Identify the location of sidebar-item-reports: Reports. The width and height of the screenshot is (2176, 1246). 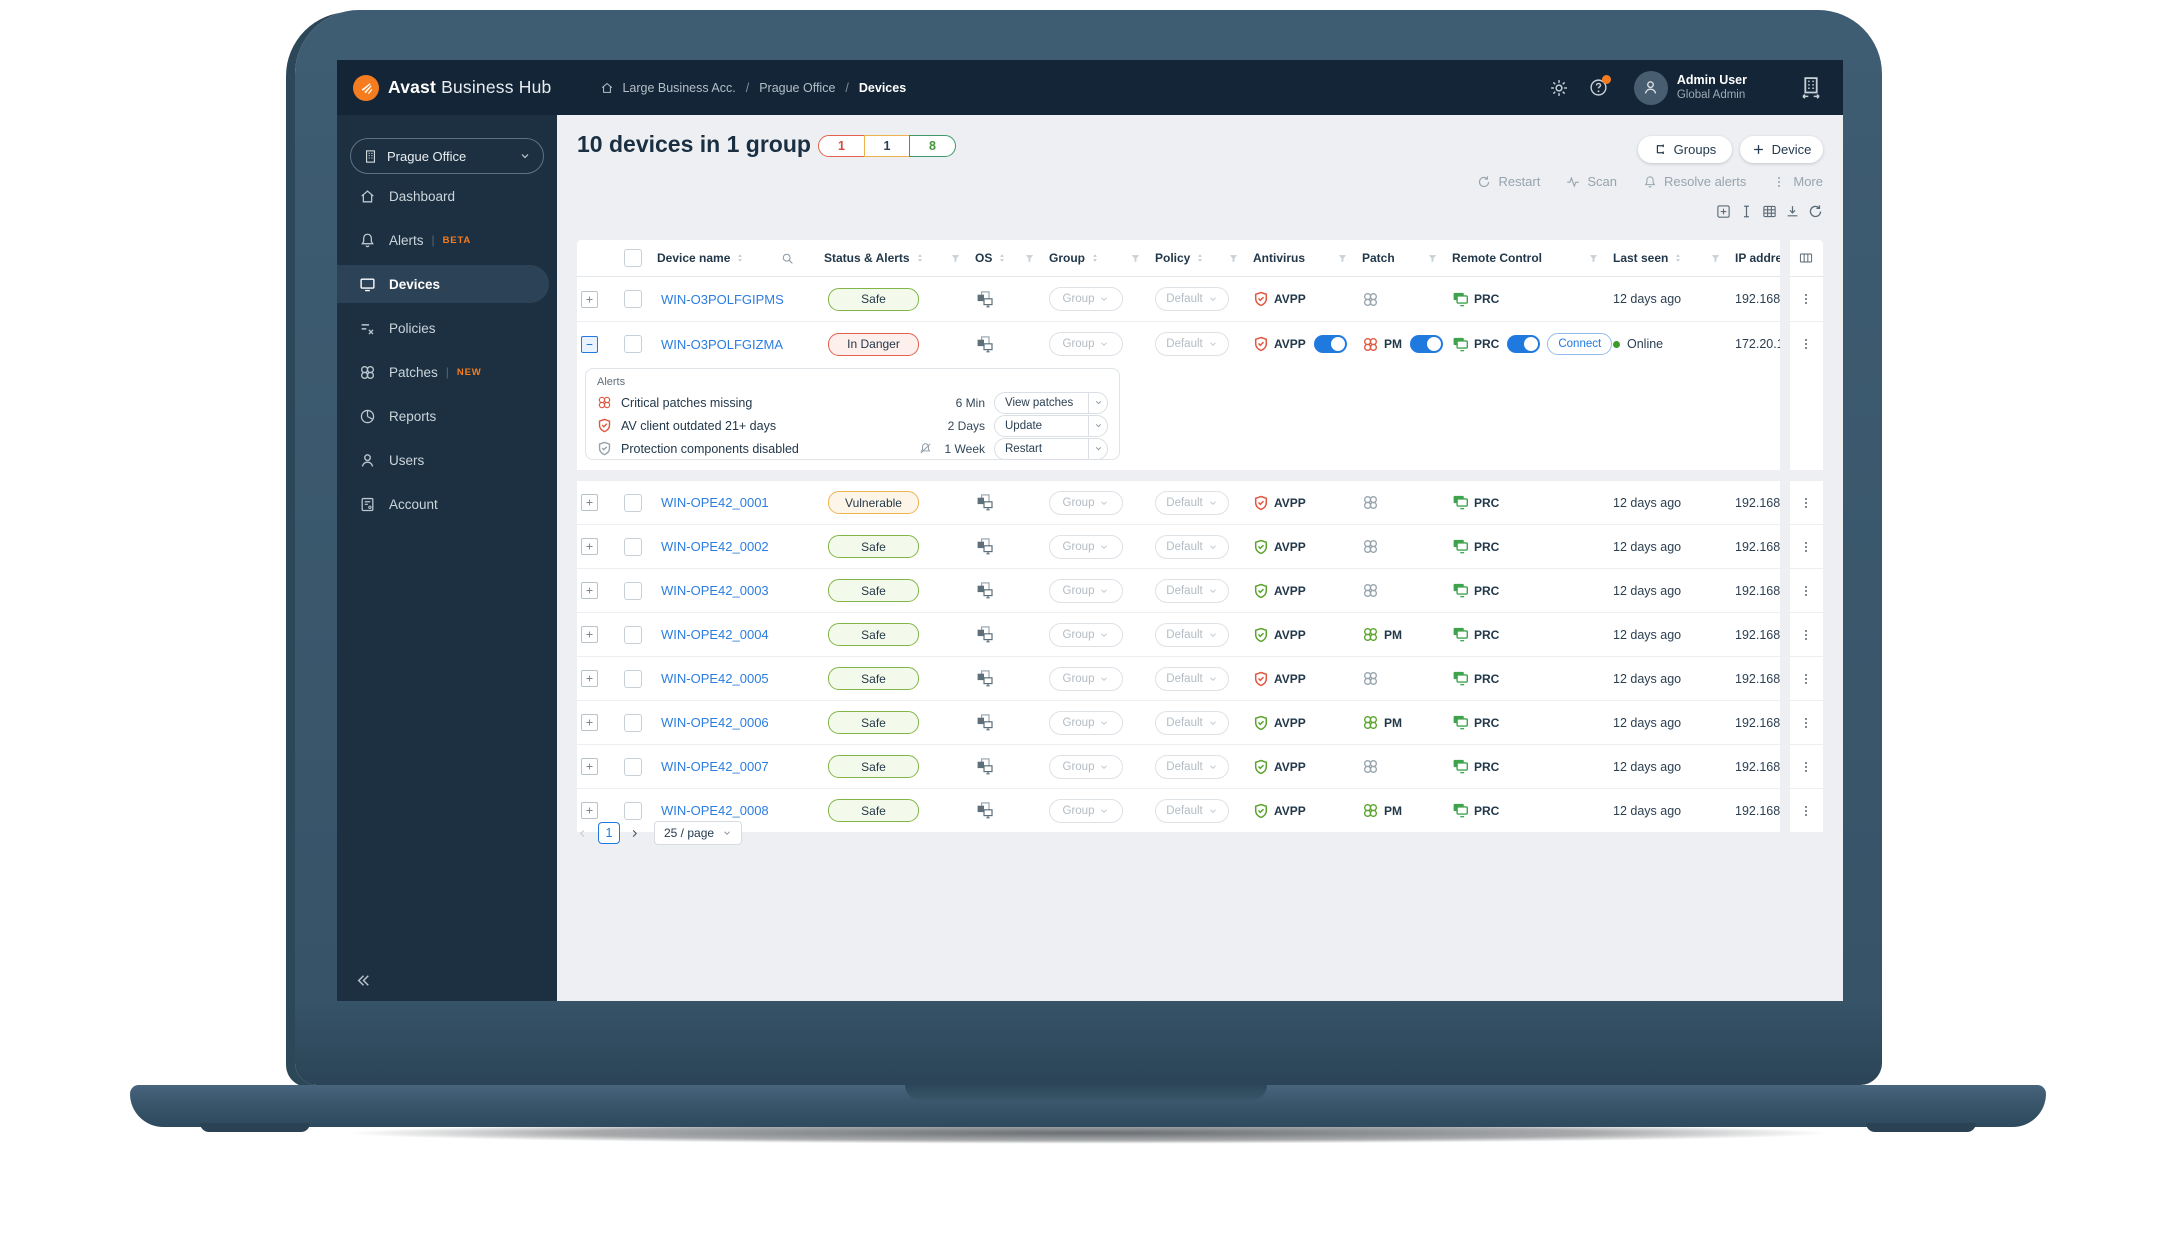
(447, 416).